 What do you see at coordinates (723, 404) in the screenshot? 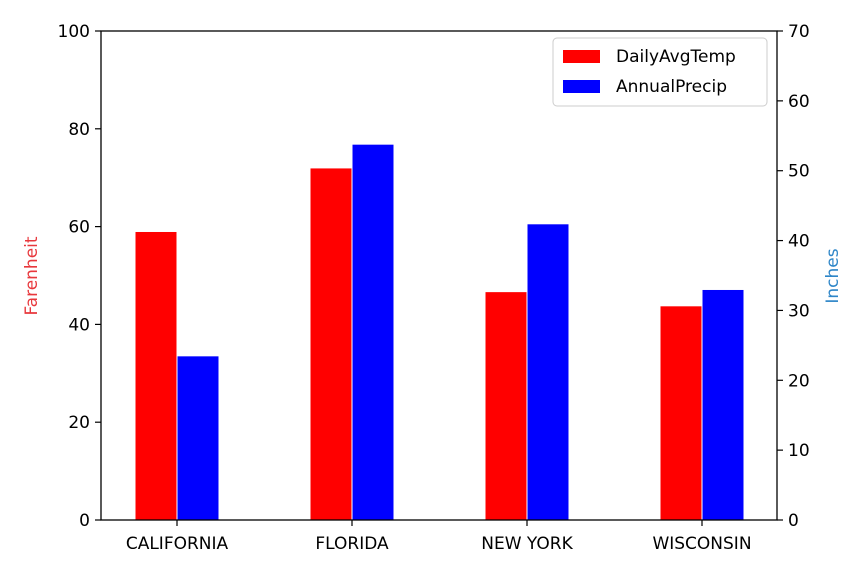
I see `bar-annualprecip-wisconsin` at bounding box center [723, 404].